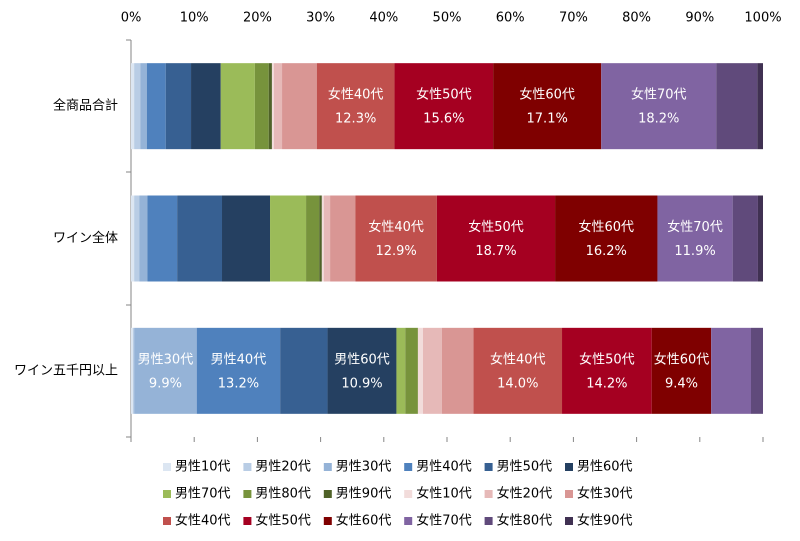 The image size is (800, 541). Describe the element at coordinates (85, 106) in the screenshot. I see `y-tick-label: 全商品合計` at that location.